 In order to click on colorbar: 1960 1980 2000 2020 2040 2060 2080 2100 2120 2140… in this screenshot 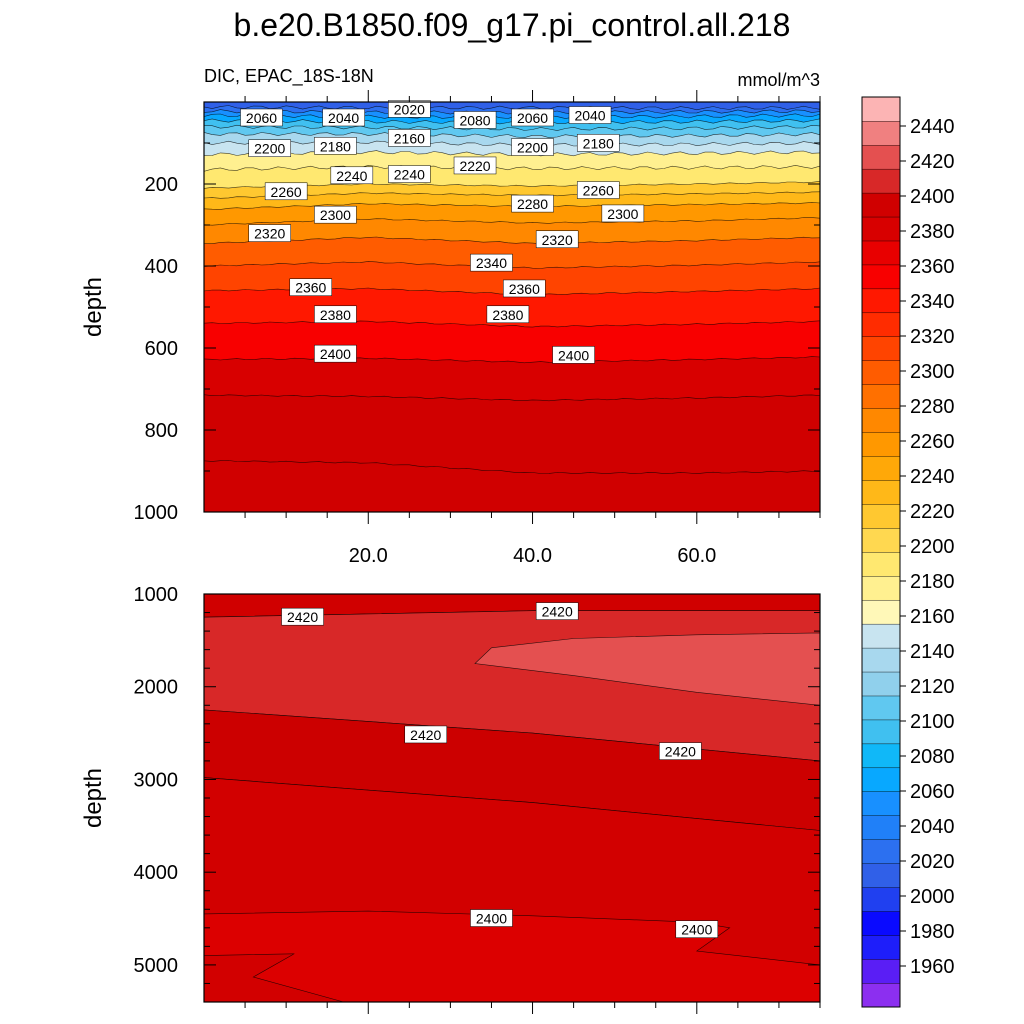, I will do `click(908, 552)`.